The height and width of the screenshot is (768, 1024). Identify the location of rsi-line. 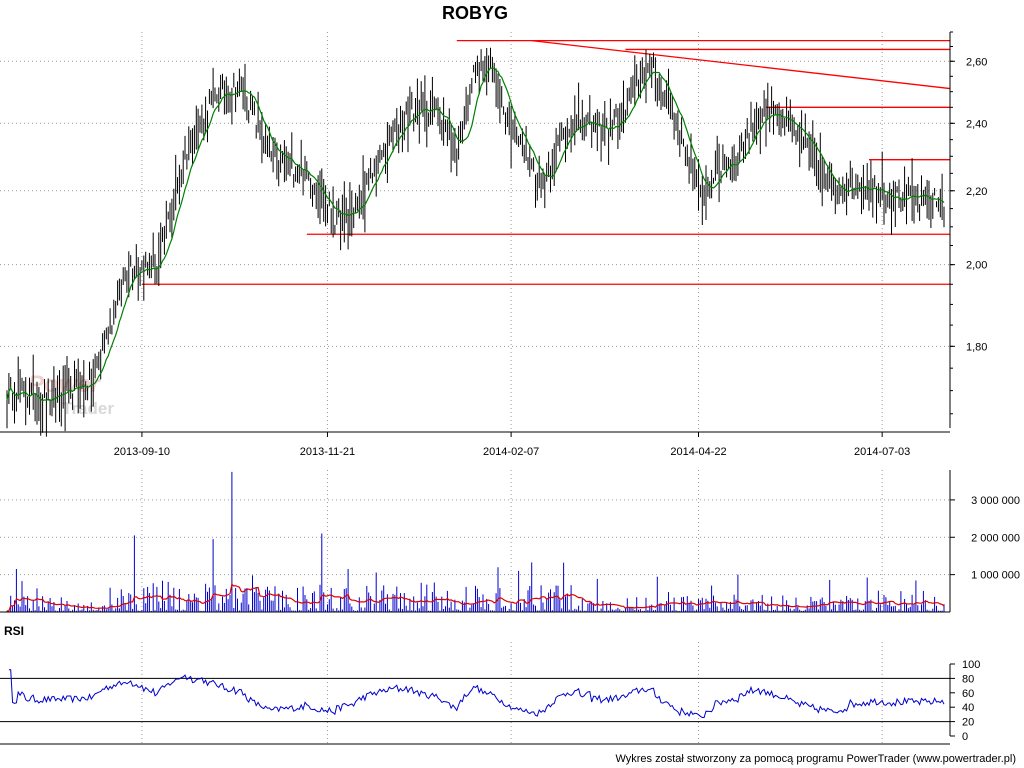
(476, 693).